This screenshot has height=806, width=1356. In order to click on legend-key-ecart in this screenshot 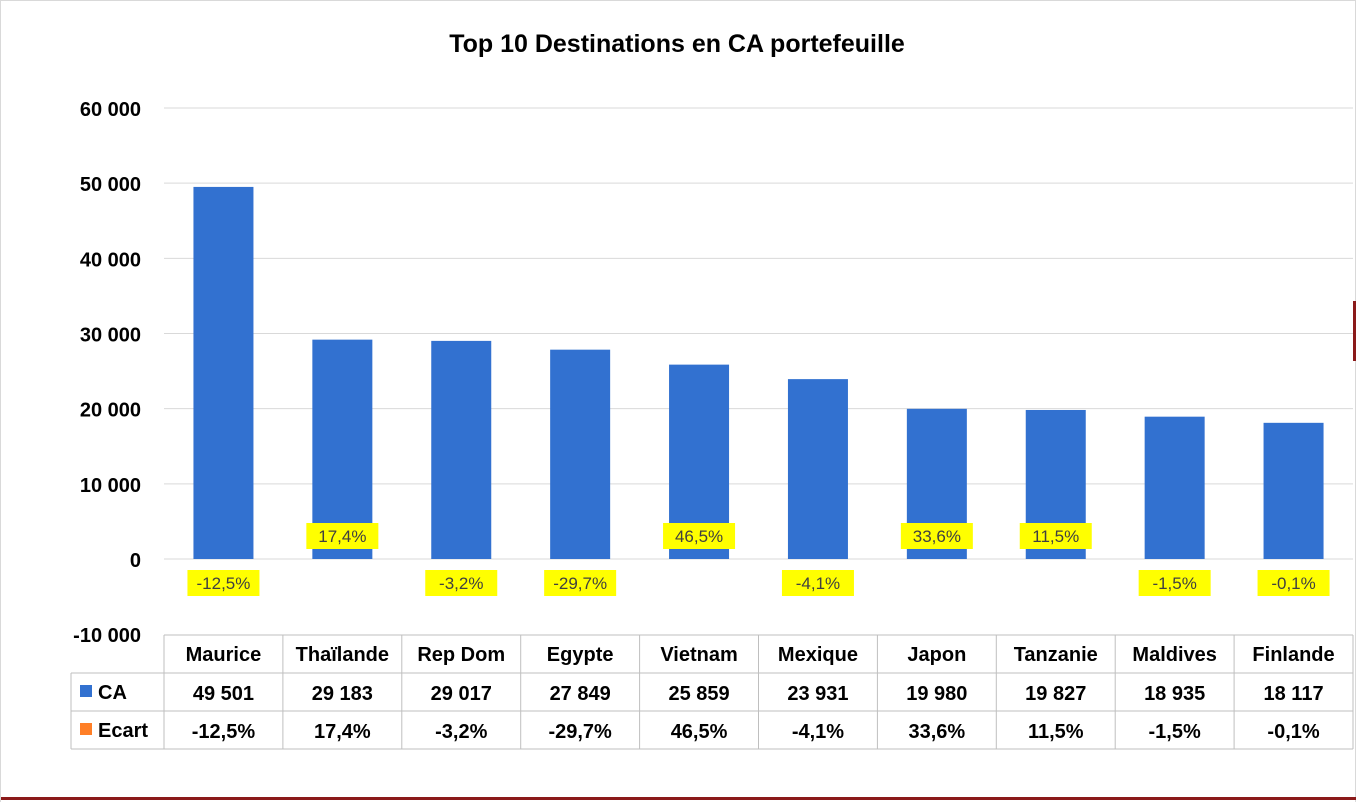, I will do `click(86, 729)`.